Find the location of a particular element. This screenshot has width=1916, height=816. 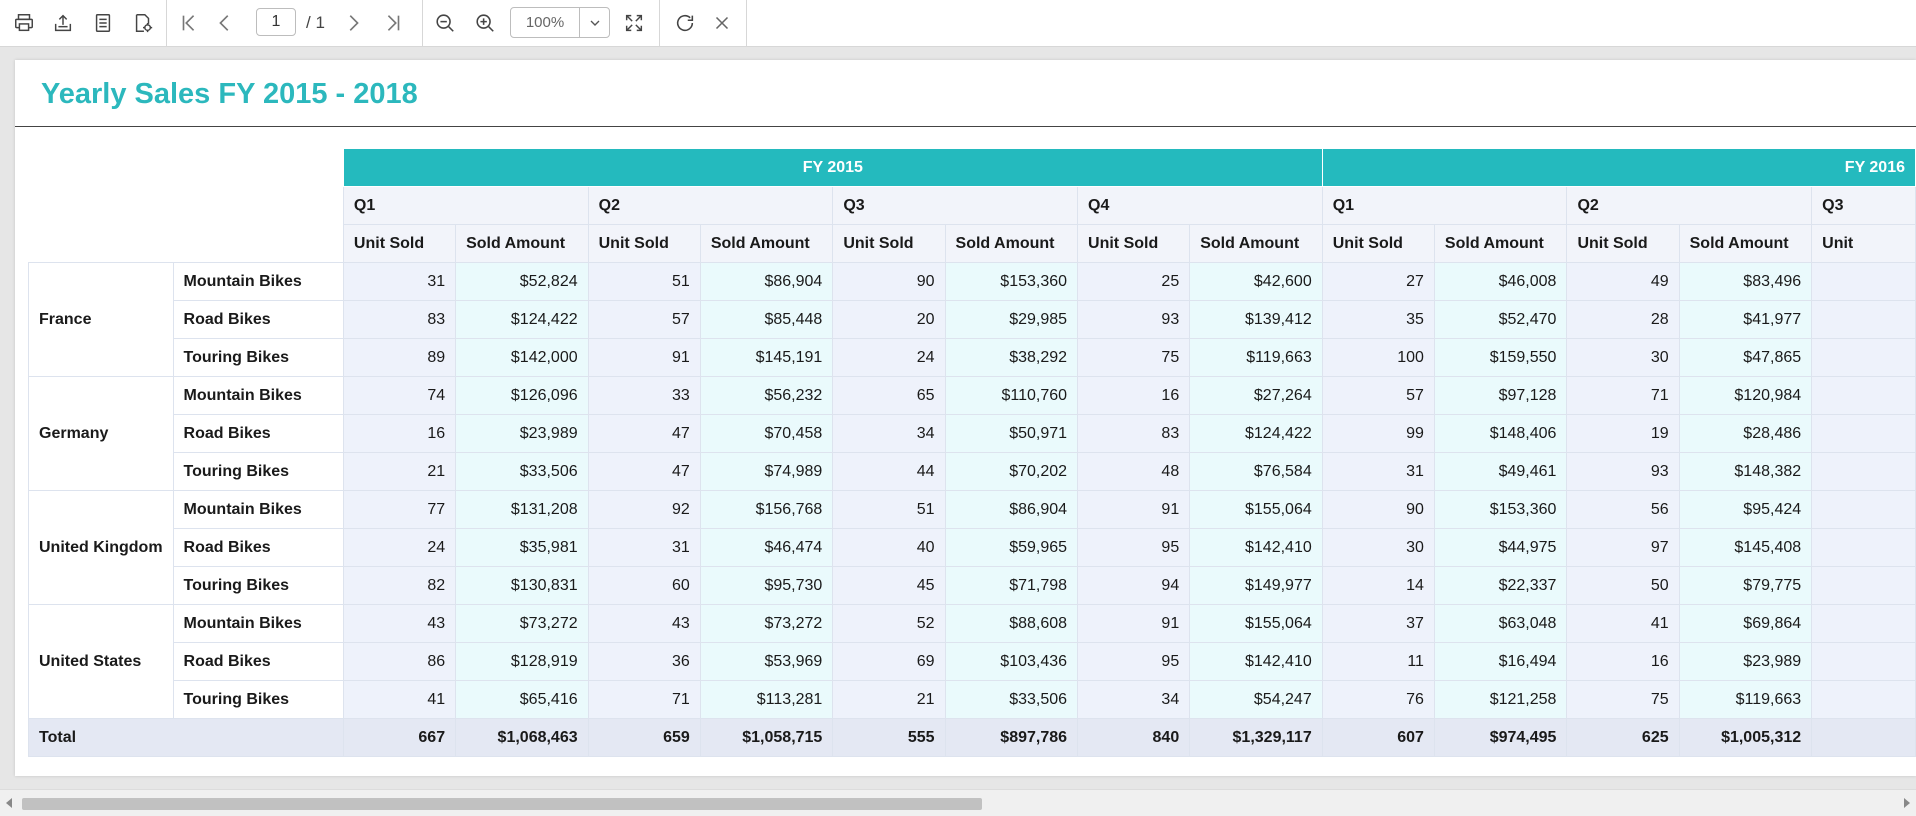

total-unit-sold: 607 is located at coordinates (1378, 737).